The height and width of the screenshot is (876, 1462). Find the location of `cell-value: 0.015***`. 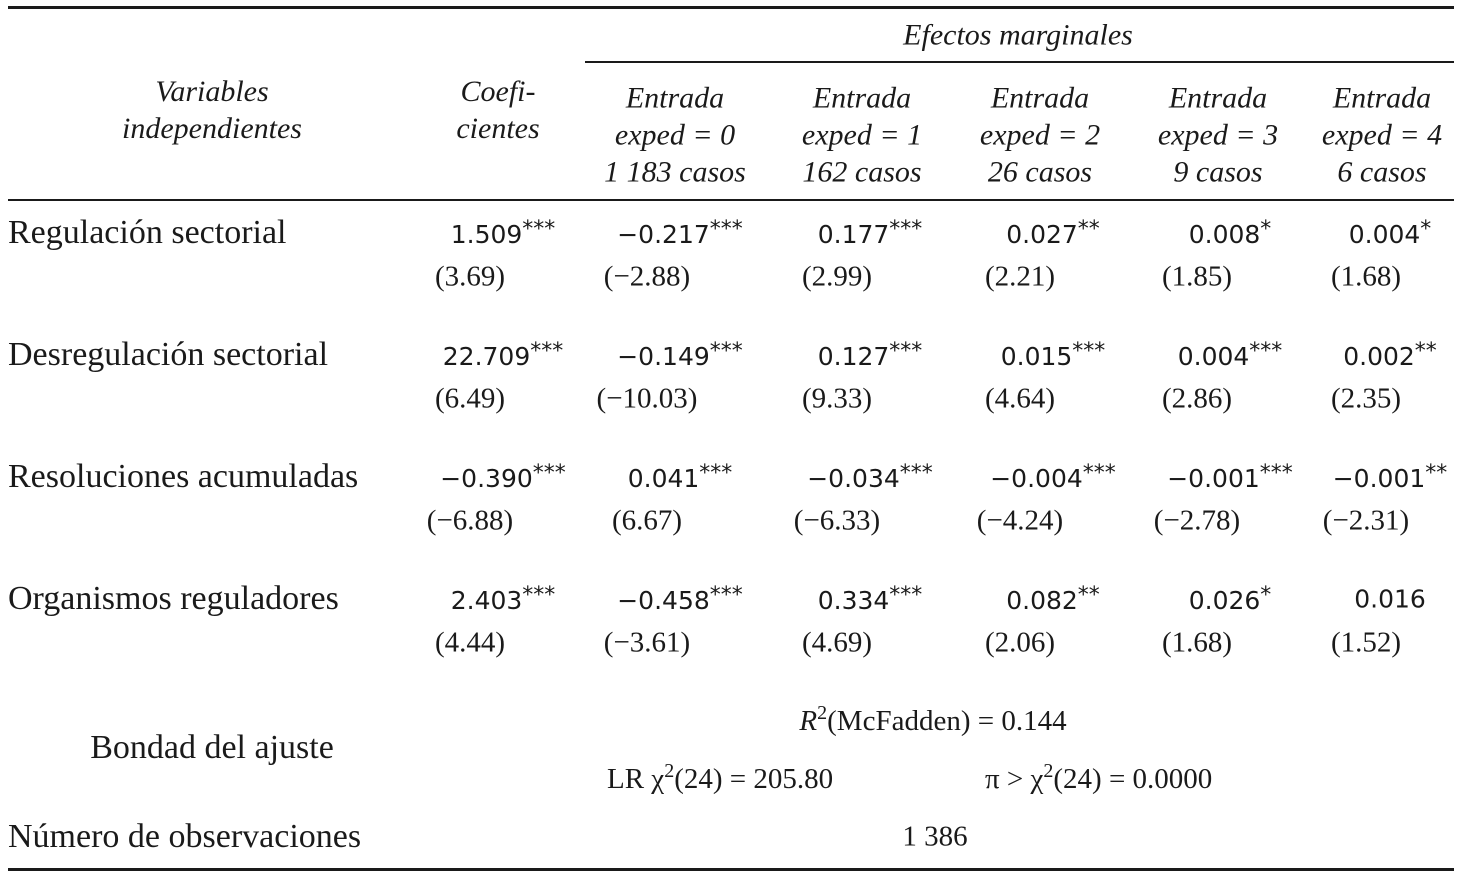

cell-value: 0.015*** is located at coordinates (1053, 355).